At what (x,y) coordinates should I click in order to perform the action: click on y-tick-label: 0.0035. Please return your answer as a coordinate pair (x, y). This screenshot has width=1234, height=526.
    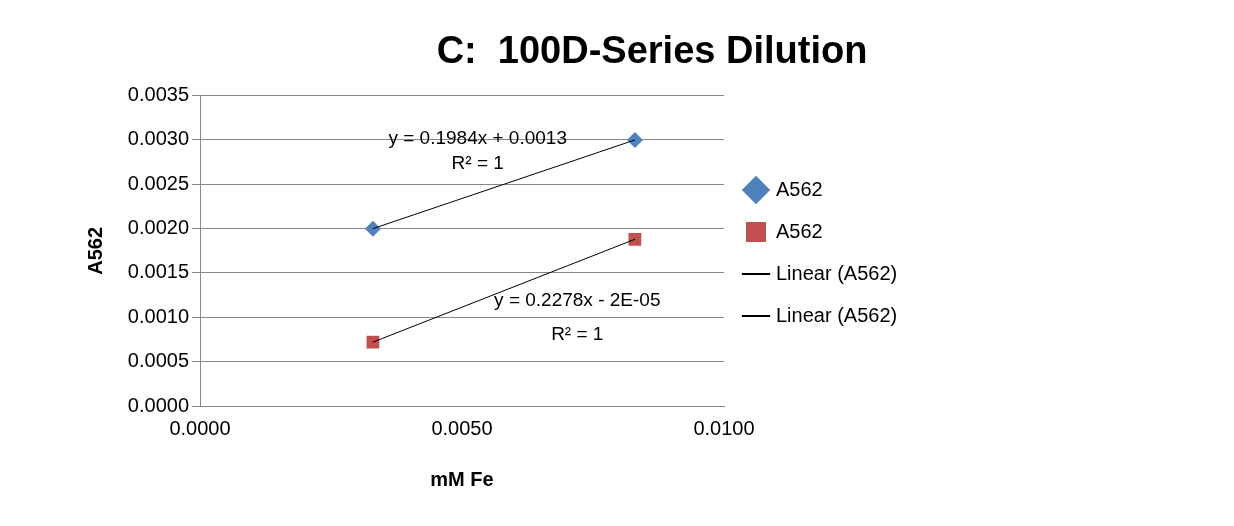
    Looking at the image, I should click on (158, 94).